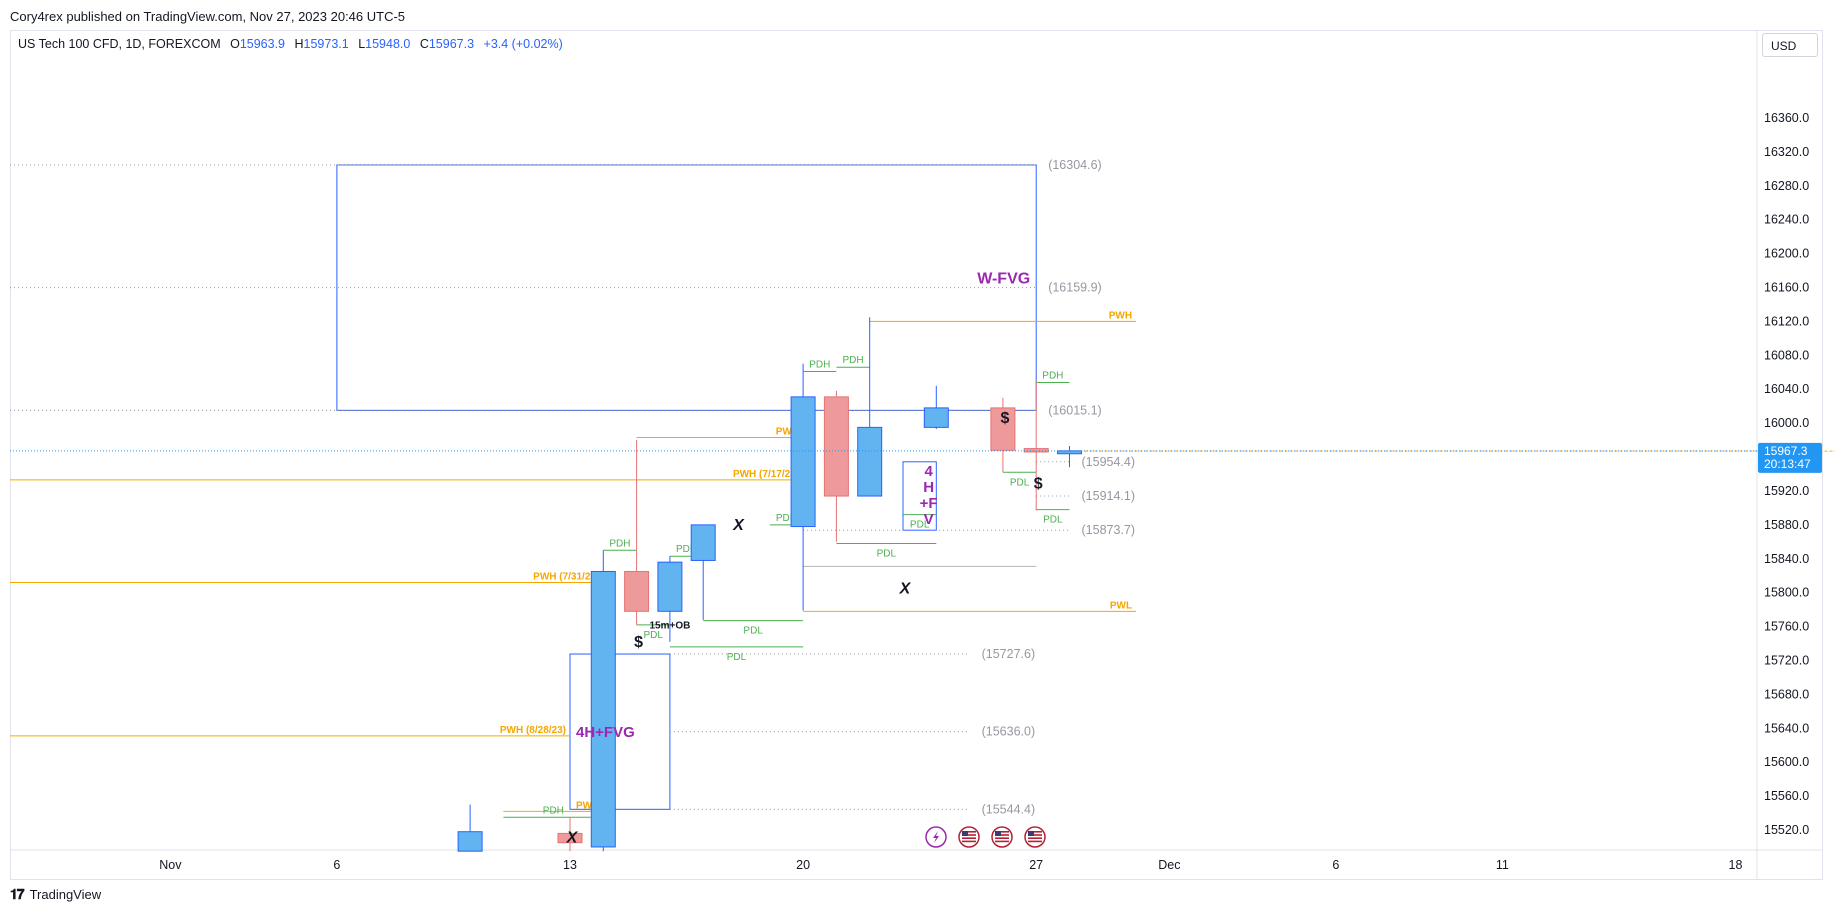 The width and height of the screenshot is (1835, 913). I want to click on x-tick-label: 11, so click(1502, 865).